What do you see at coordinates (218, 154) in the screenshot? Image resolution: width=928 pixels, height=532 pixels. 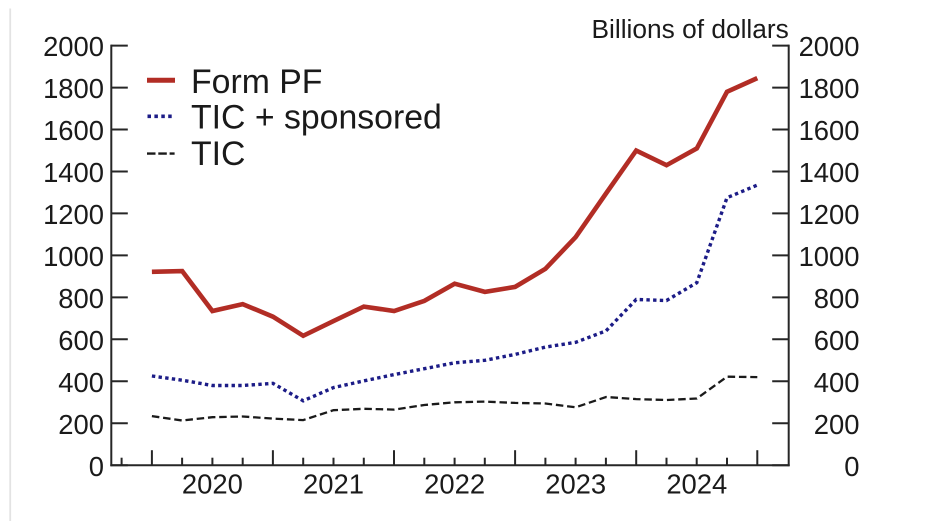 I see `svg-text: TIC` at bounding box center [218, 154].